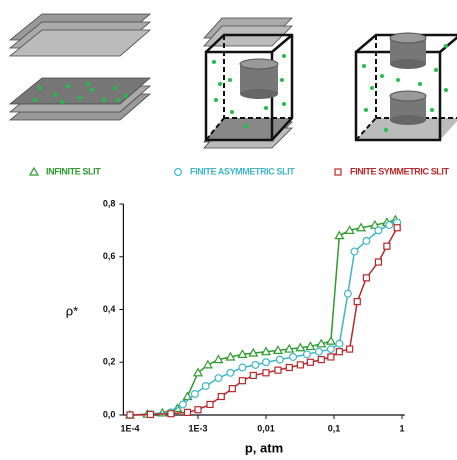 The height and width of the screenshot is (460, 457). I want to click on legend-label: INFINITE SLIT, so click(73, 171).